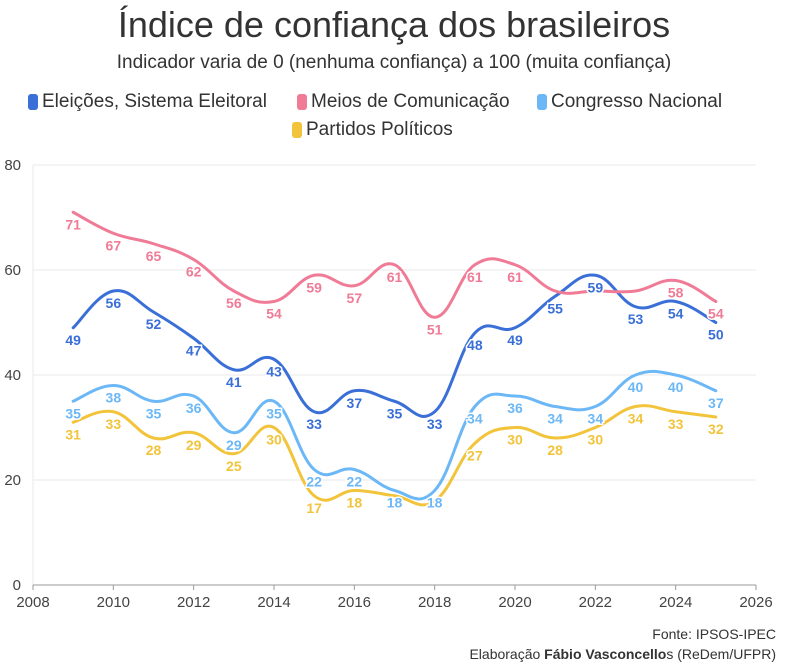 Image resolution: width=788 pixels, height=664 pixels. Describe the element at coordinates (12, 270) in the screenshot. I see `y-tick-label: 60` at that location.